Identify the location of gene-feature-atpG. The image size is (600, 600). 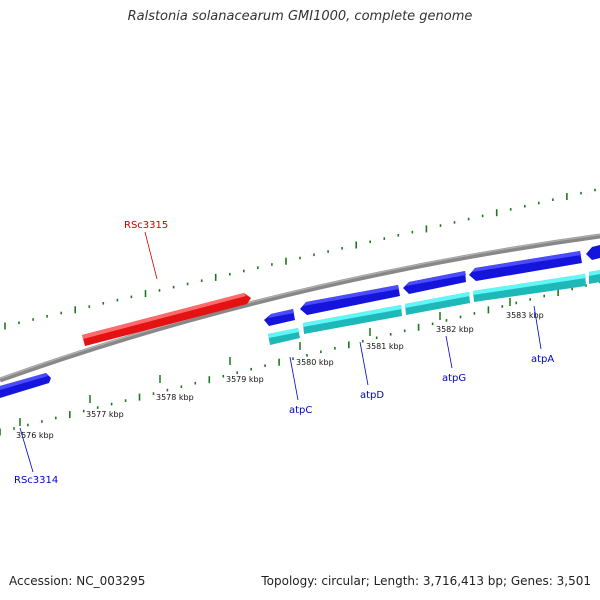
(434, 282).